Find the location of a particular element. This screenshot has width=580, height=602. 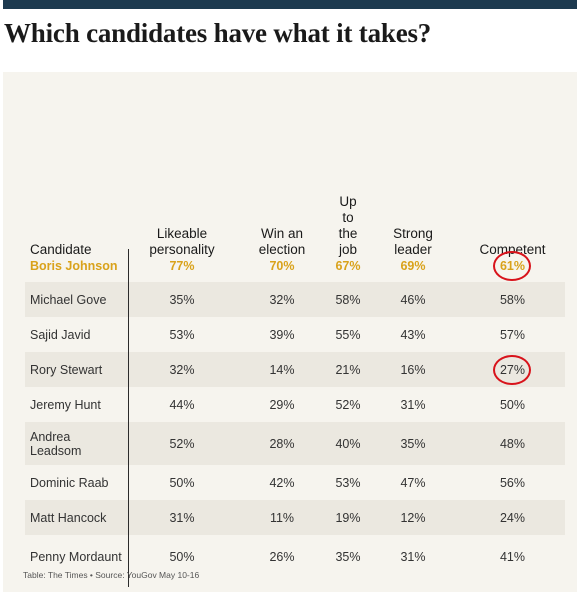

table-row: Michael Gove 35% 32% 58% 46% 58% is located at coordinates (295, 299).